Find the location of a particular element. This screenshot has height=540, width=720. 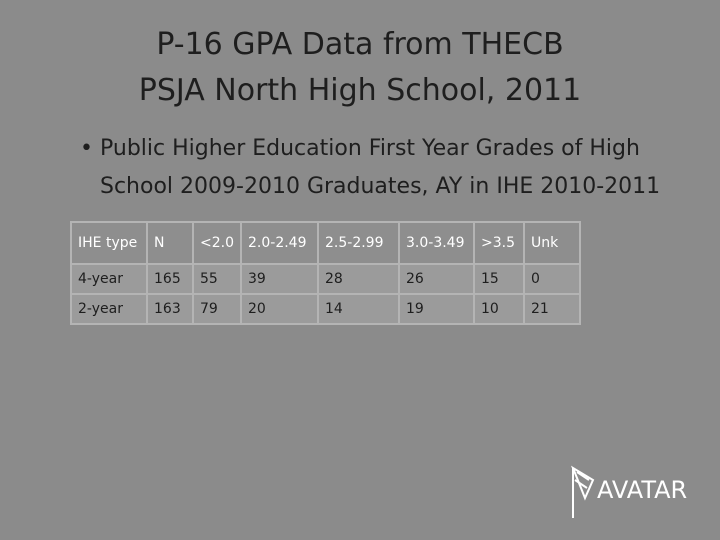

table-cell: 20 is located at coordinates (279, 309).